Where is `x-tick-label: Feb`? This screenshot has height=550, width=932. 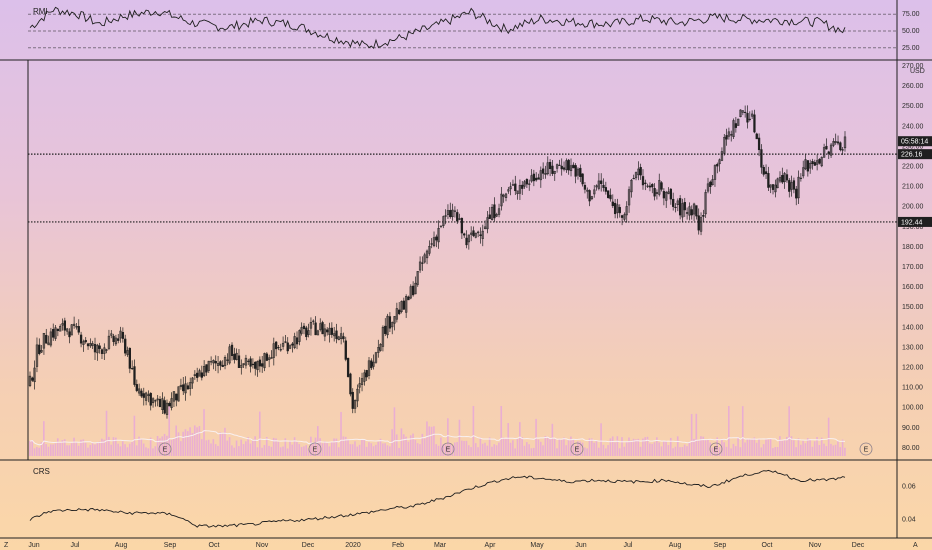
x-tick-label: Feb is located at coordinates (398, 545).